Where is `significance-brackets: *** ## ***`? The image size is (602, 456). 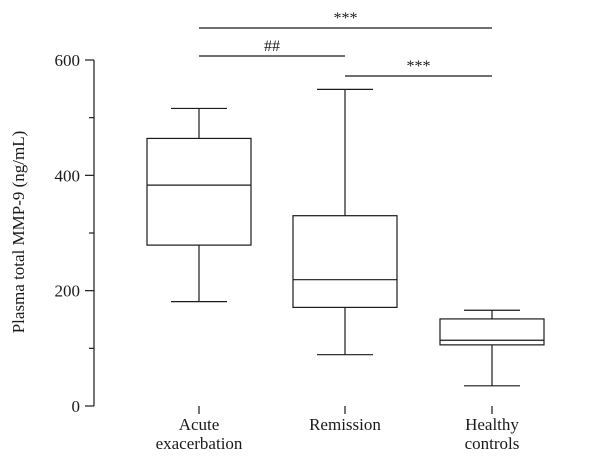
significance-brackets: *** ## *** is located at coordinates (345, 43).